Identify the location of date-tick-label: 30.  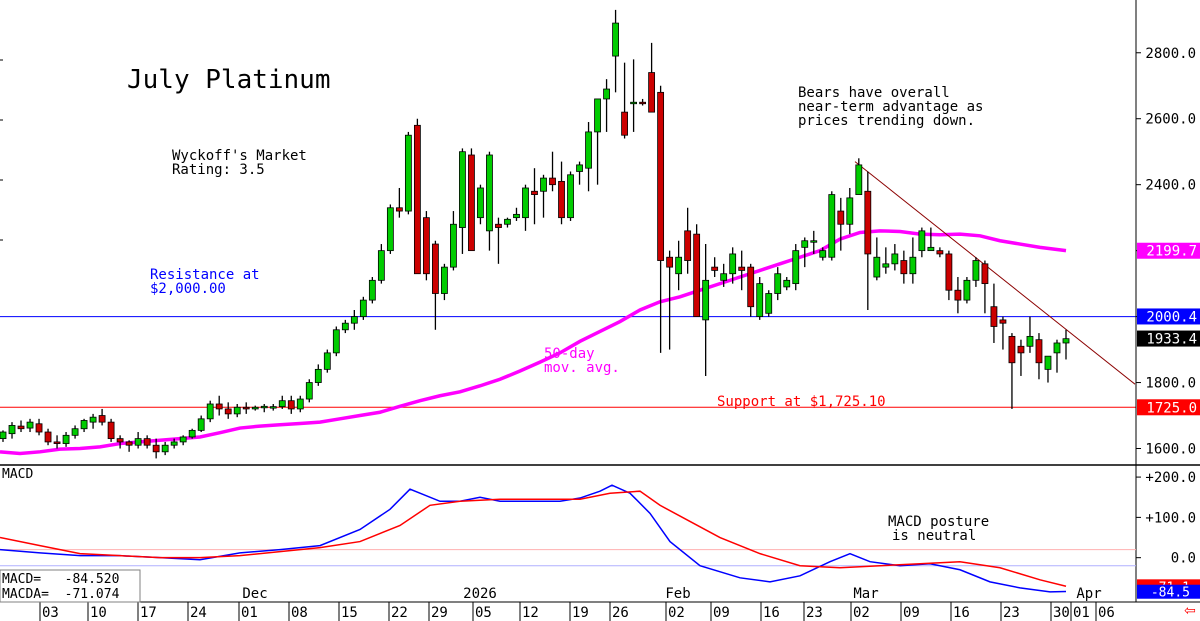
(1061, 613).